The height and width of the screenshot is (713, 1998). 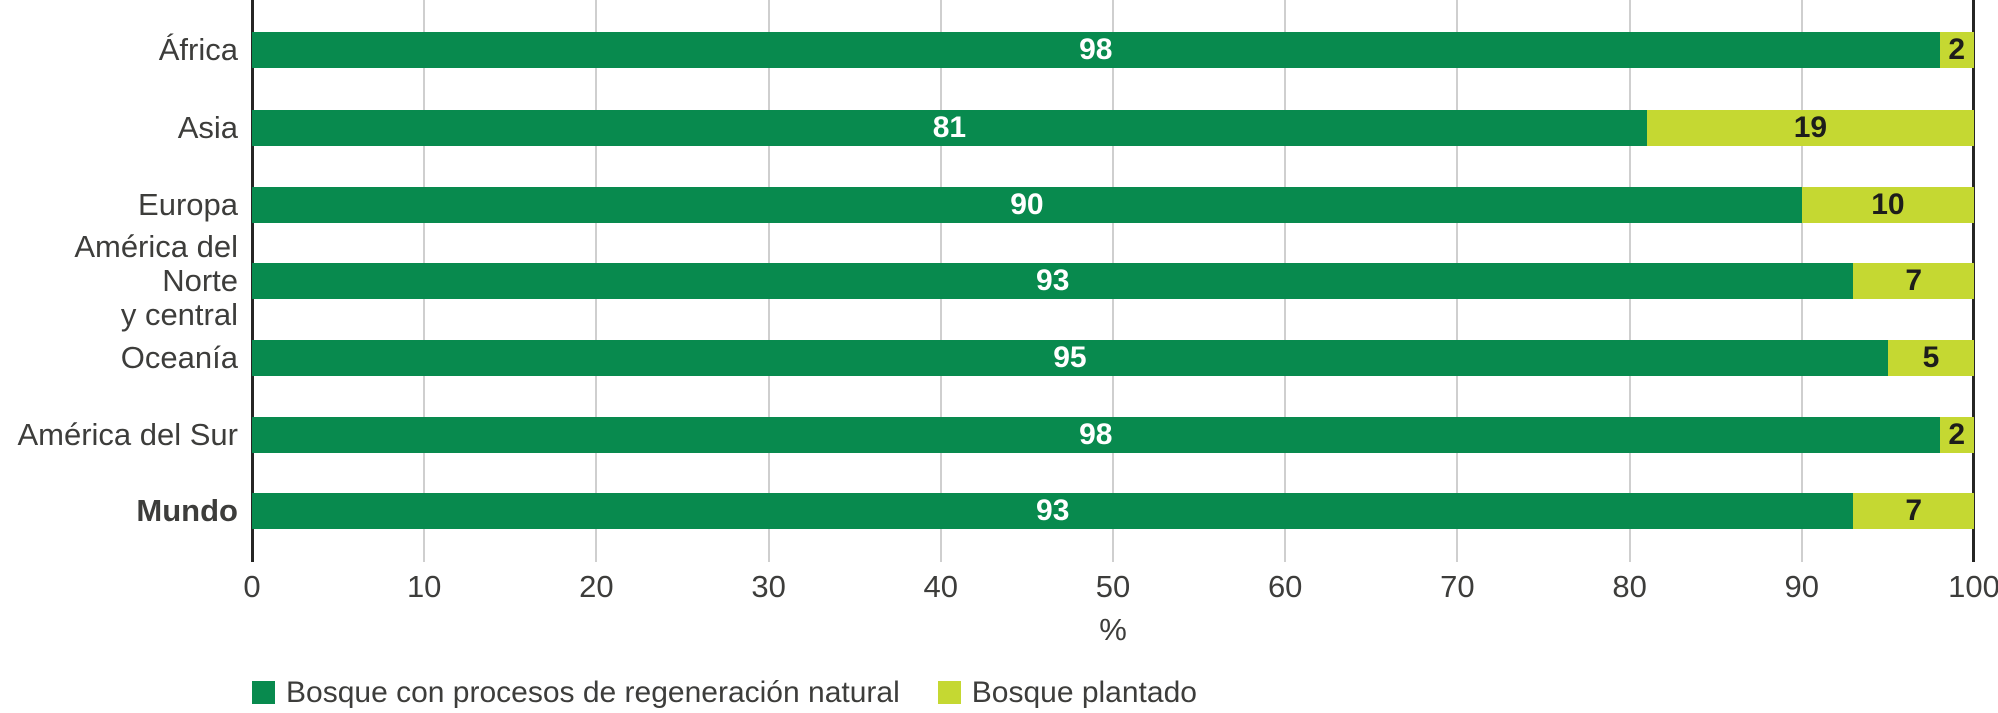 I want to click on category-label: Oceanía, so click(x=179, y=357).